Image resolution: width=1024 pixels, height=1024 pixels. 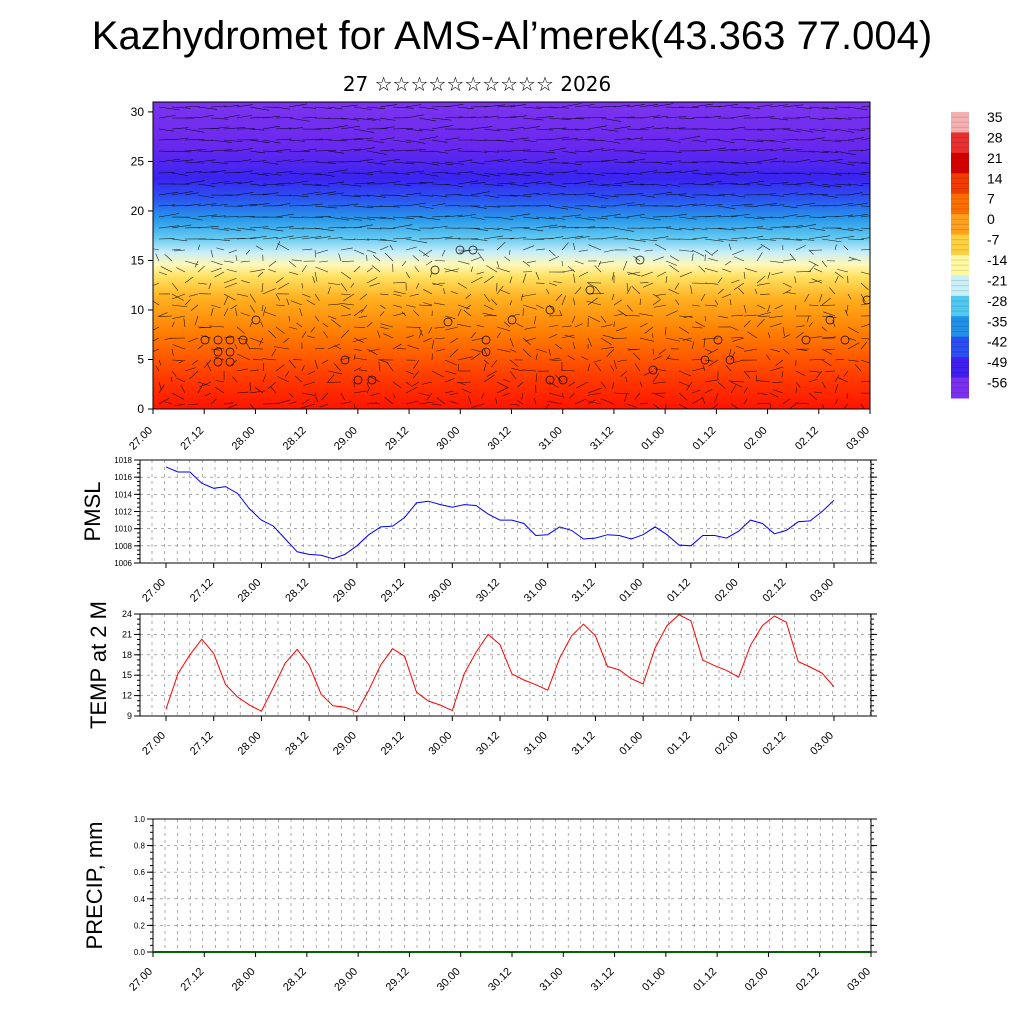 What do you see at coordinates (393, 591) in the screenshot?
I see `x-tick-label: 29.12` at bounding box center [393, 591].